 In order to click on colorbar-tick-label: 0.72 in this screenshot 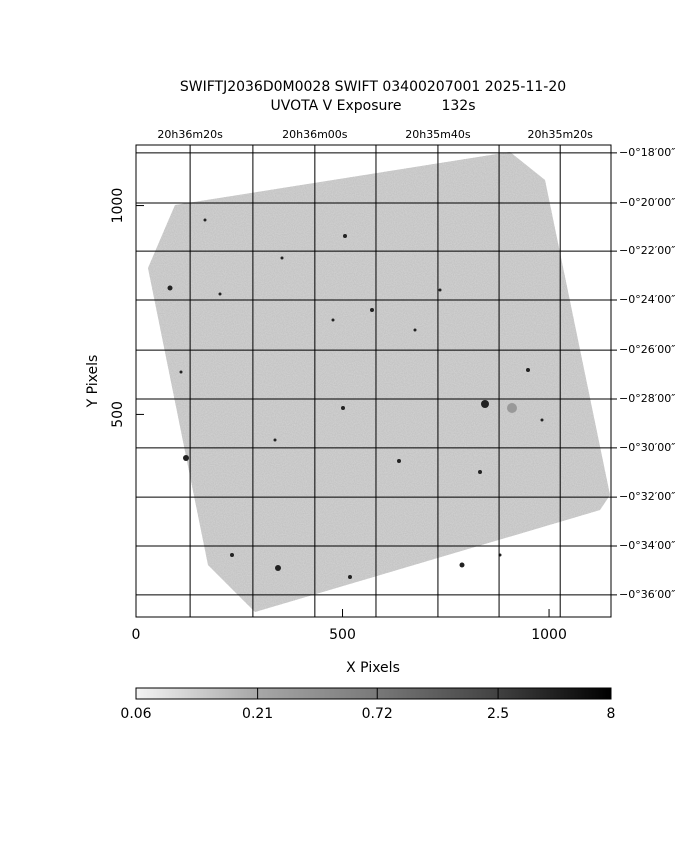, I will do `click(377, 714)`.